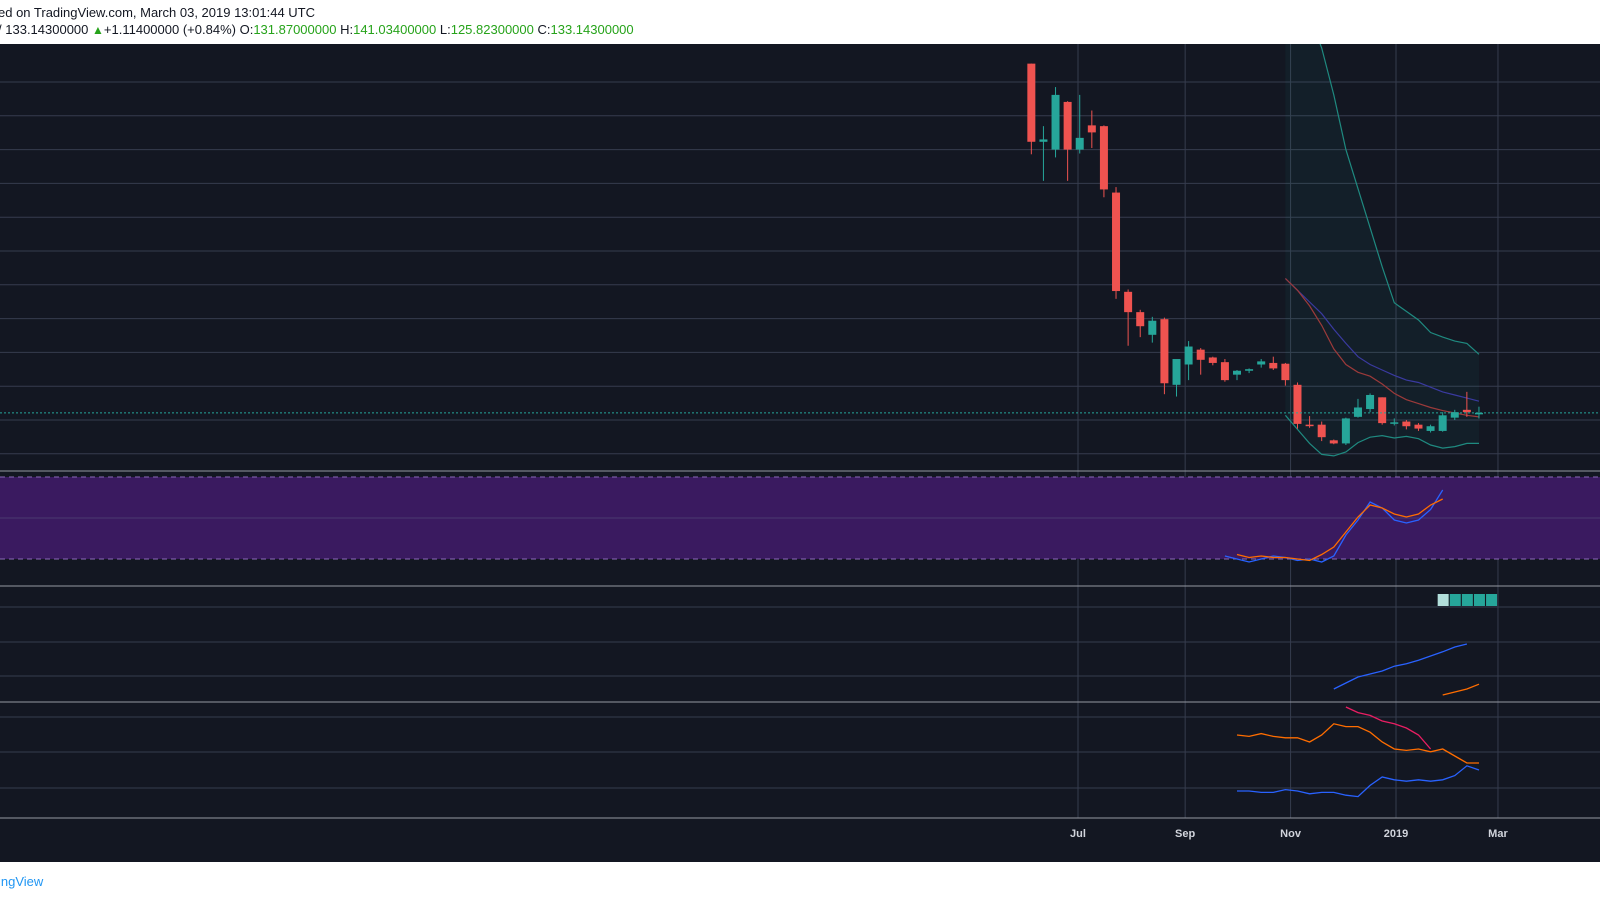 The height and width of the screenshot is (900, 1600). I want to click on close-value: 133.14300000, so click(592, 29).